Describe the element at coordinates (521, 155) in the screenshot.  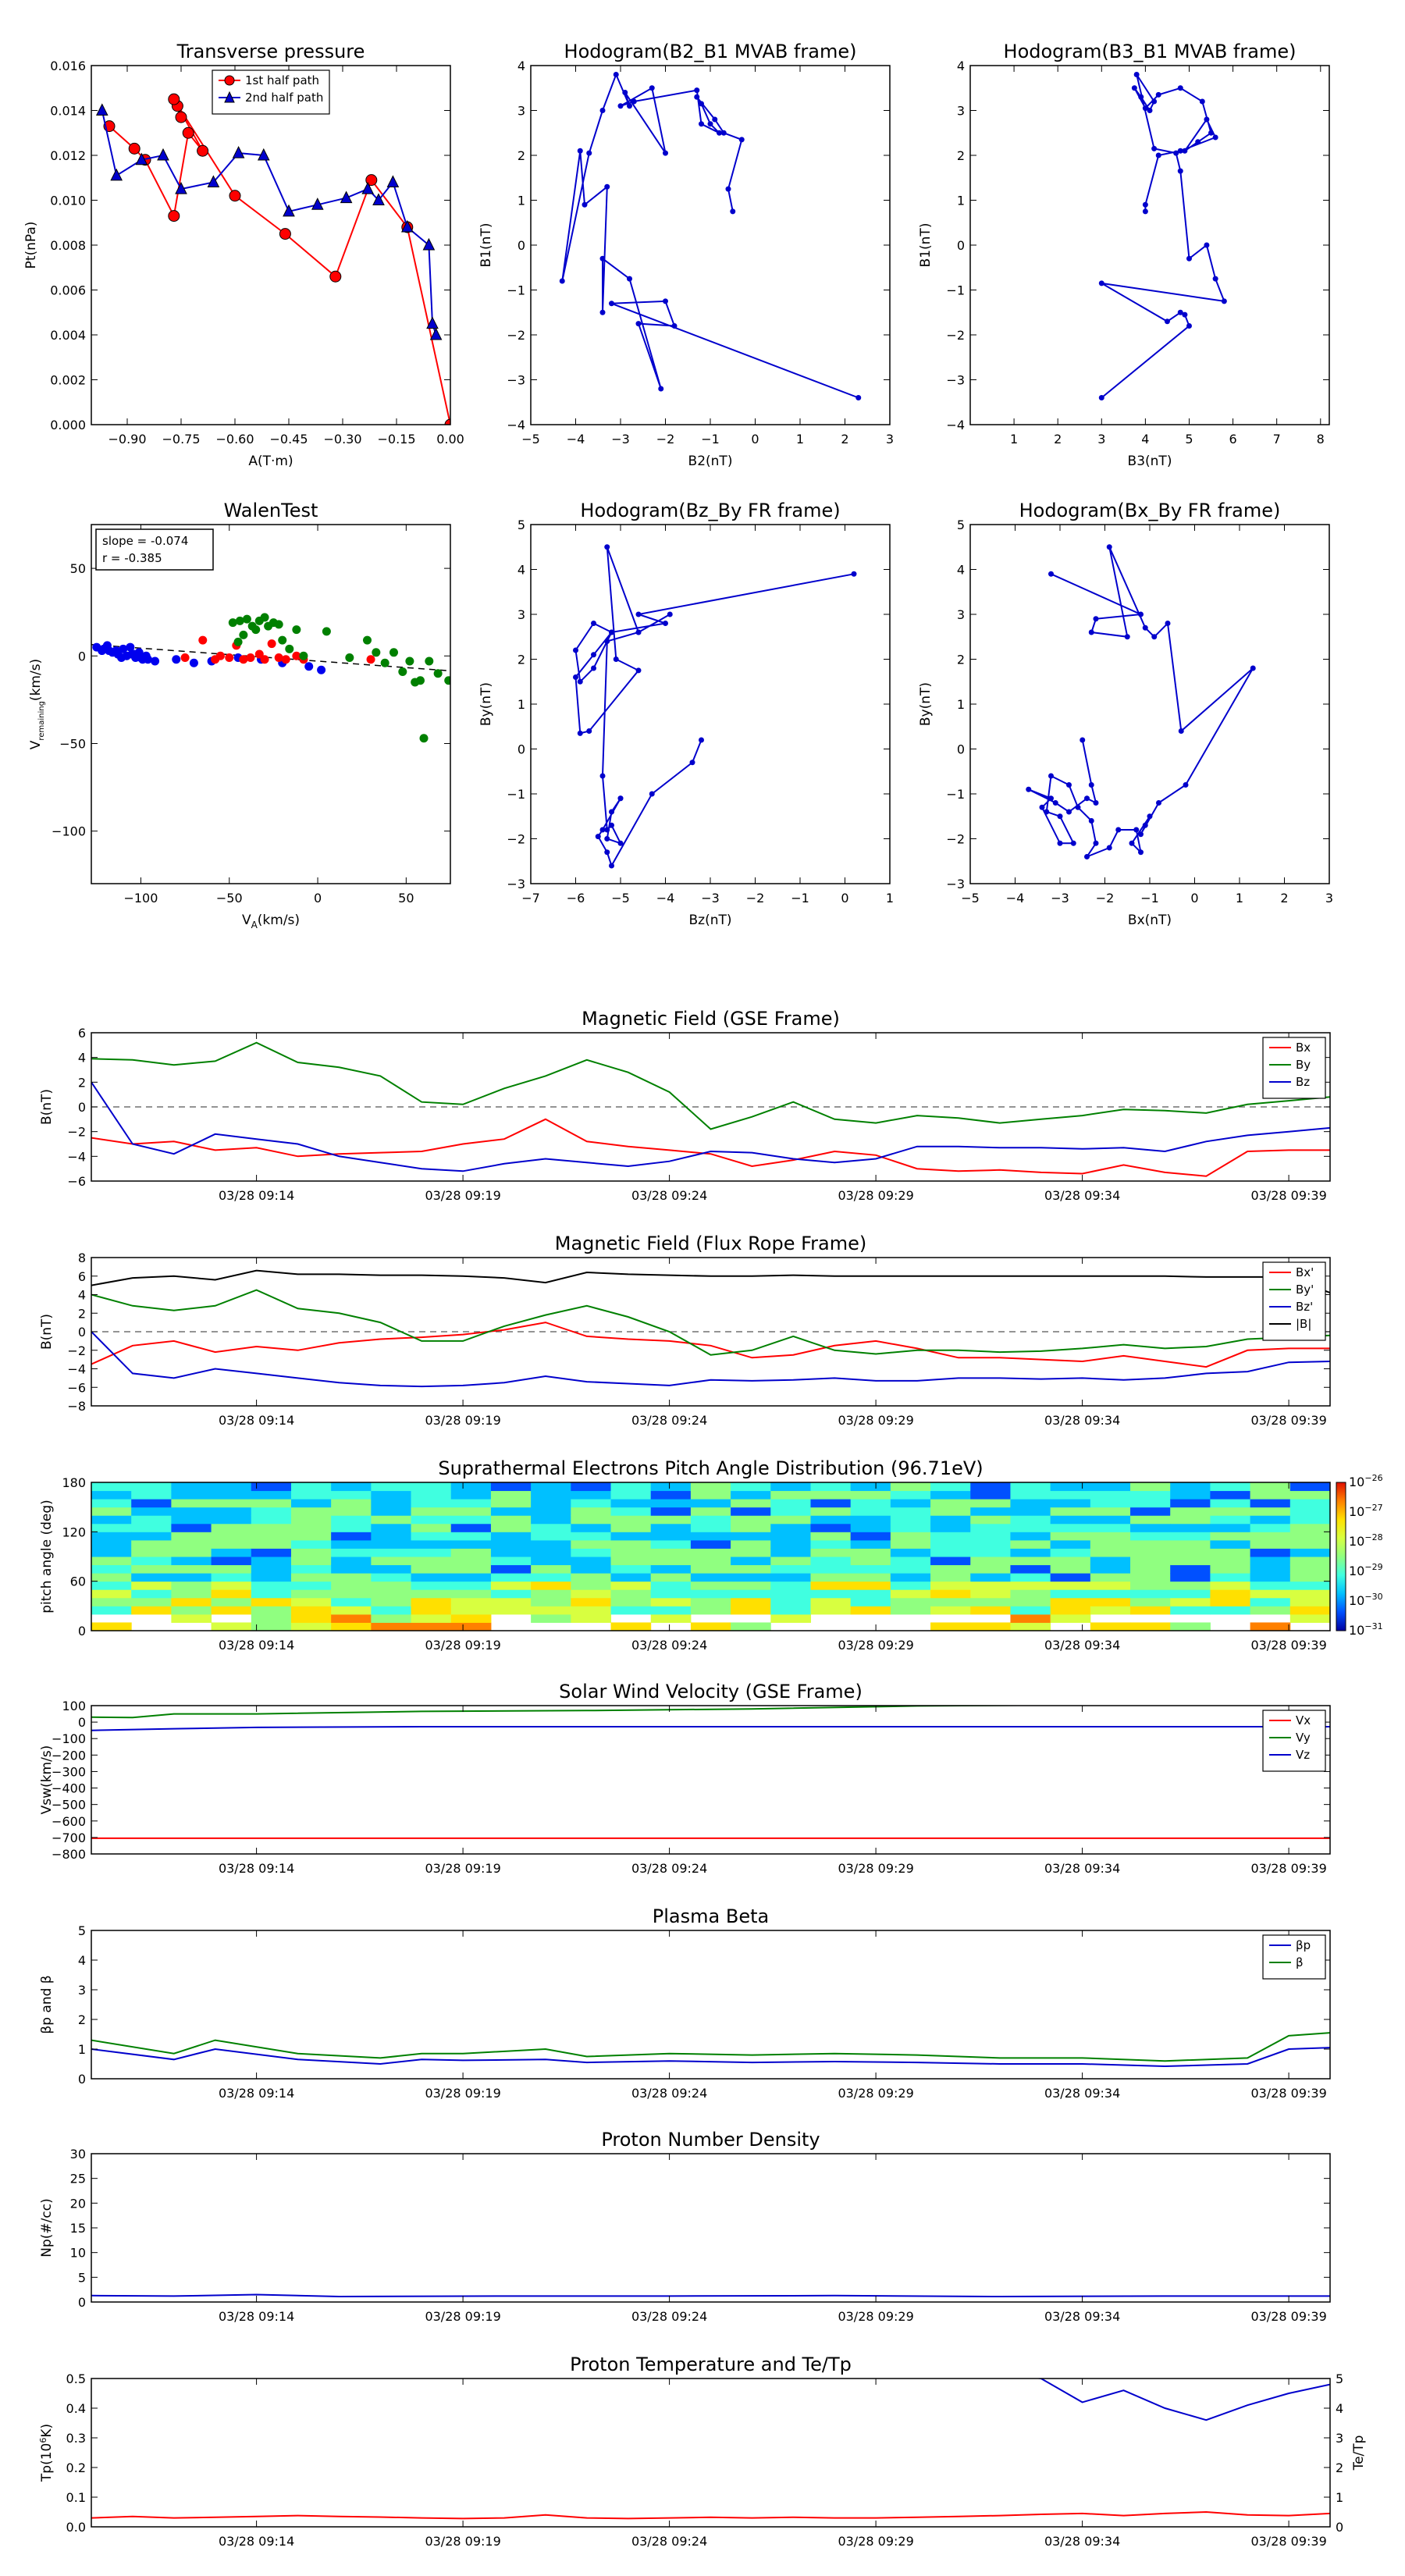
I see `y-tick-label: 2` at that location.